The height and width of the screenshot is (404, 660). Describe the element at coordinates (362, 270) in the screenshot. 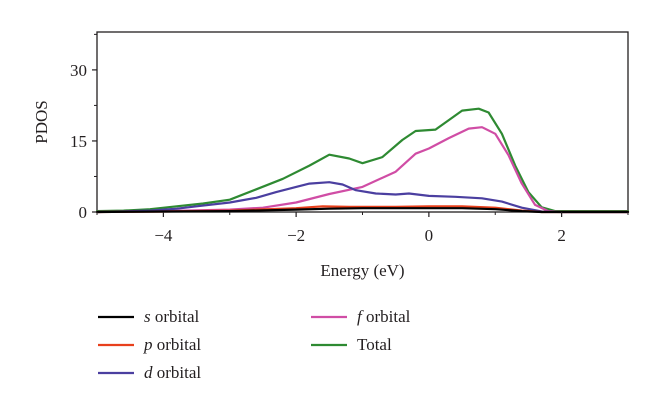

I see `x-axis-title: Energy (eV)` at that location.